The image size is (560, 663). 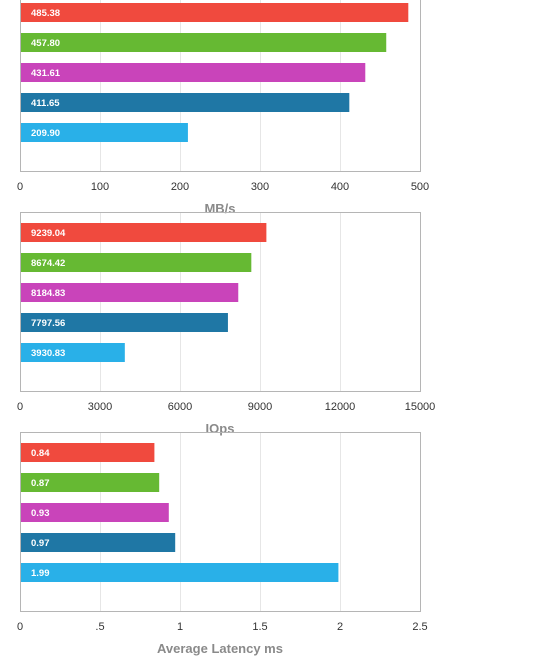 I want to click on bar-value-label: 0.97, so click(x=40, y=543).